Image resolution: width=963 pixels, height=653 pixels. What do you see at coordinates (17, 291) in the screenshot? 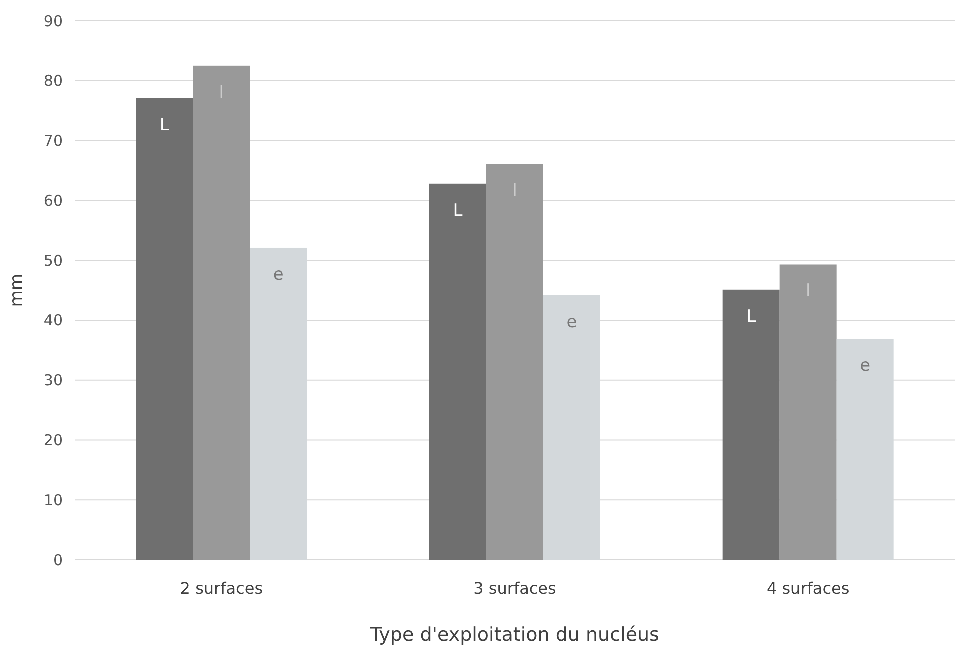
I see `y-axis-title: mm` at bounding box center [17, 291].